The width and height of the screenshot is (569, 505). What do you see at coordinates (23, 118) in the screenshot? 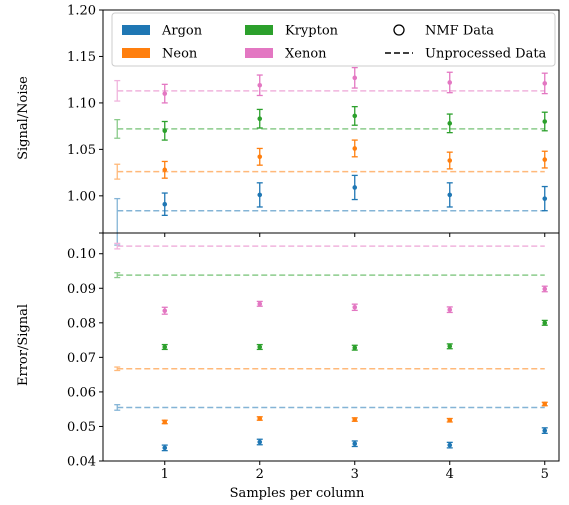
I see `top-y-axis-label: Signal/Noise` at bounding box center [23, 118].